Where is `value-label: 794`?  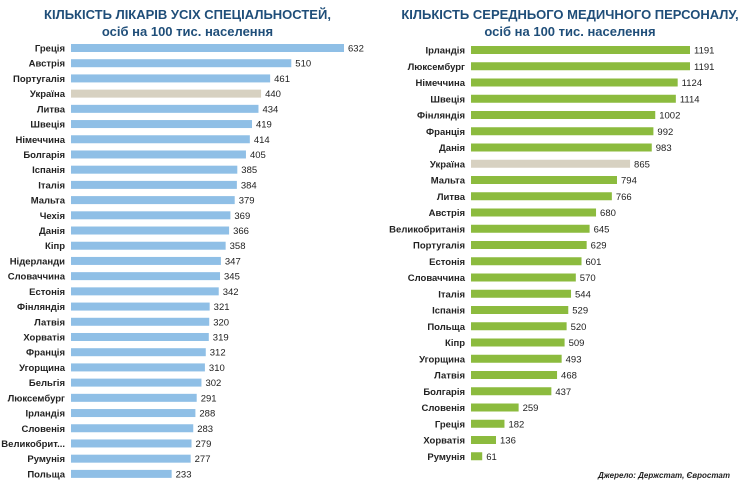 value-label: 794 is located at coordinates (629, 181).